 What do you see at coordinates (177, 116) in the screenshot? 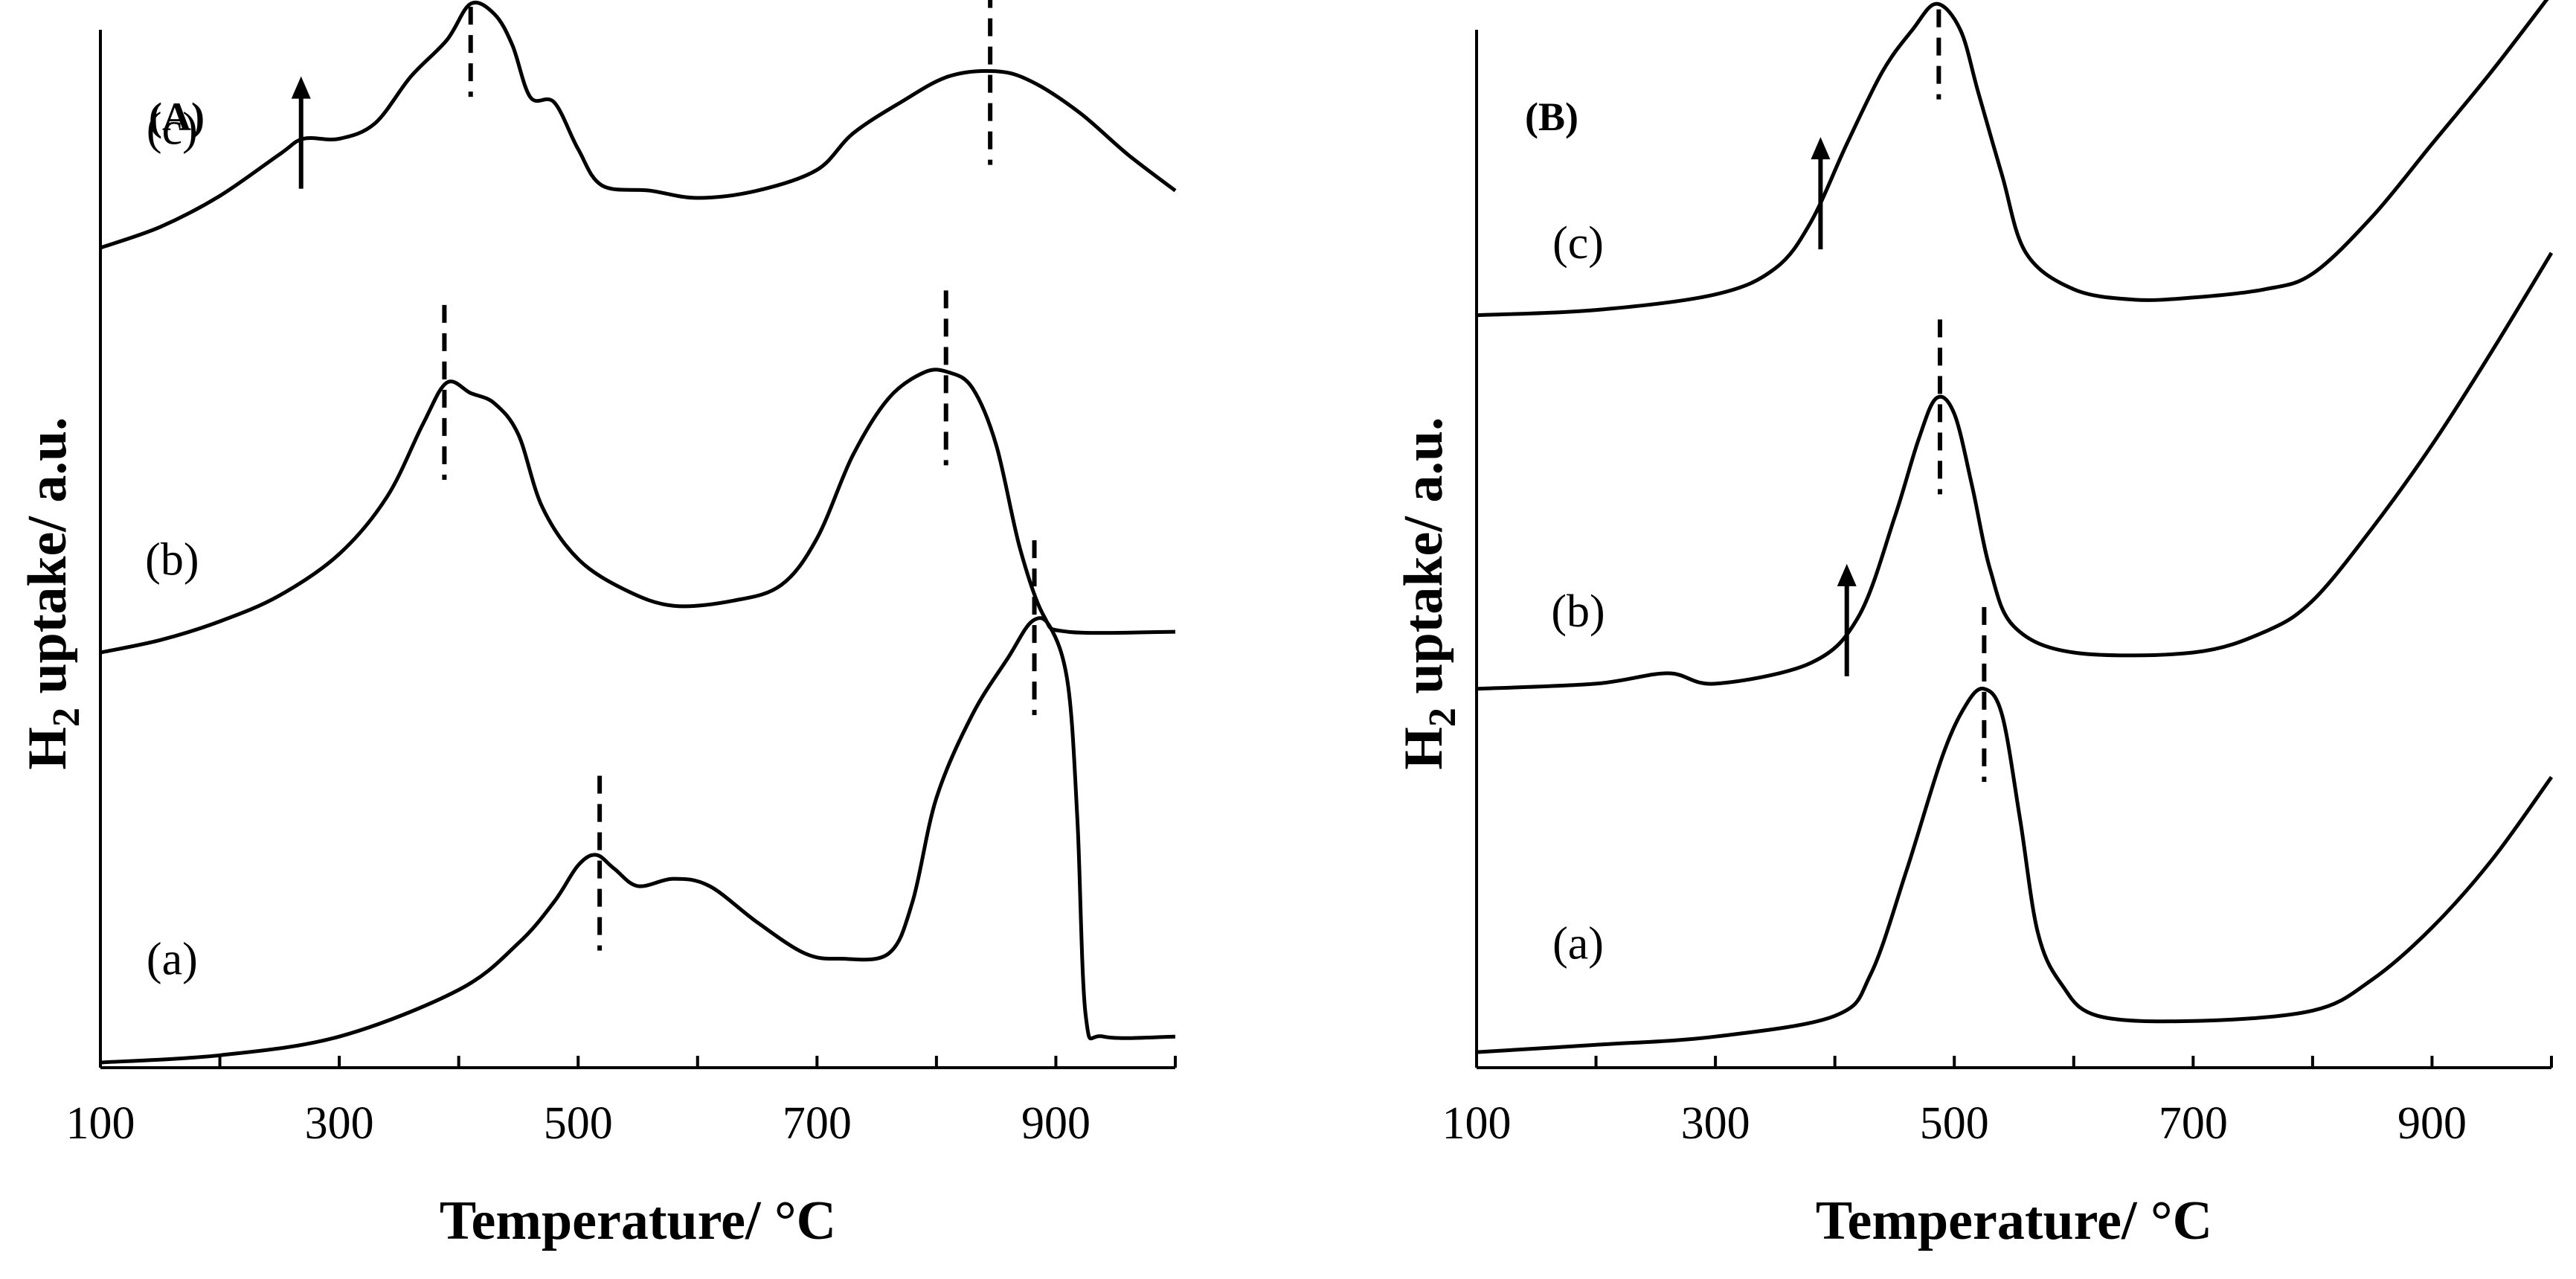
I see `panel-label: (A)` at bounding box center [177, 116].